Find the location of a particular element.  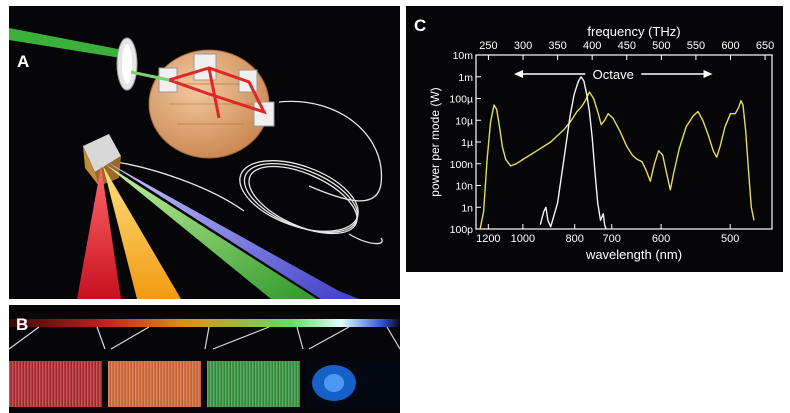

y-axis-tick-label: 10µ is located at coordinates (464, 121).